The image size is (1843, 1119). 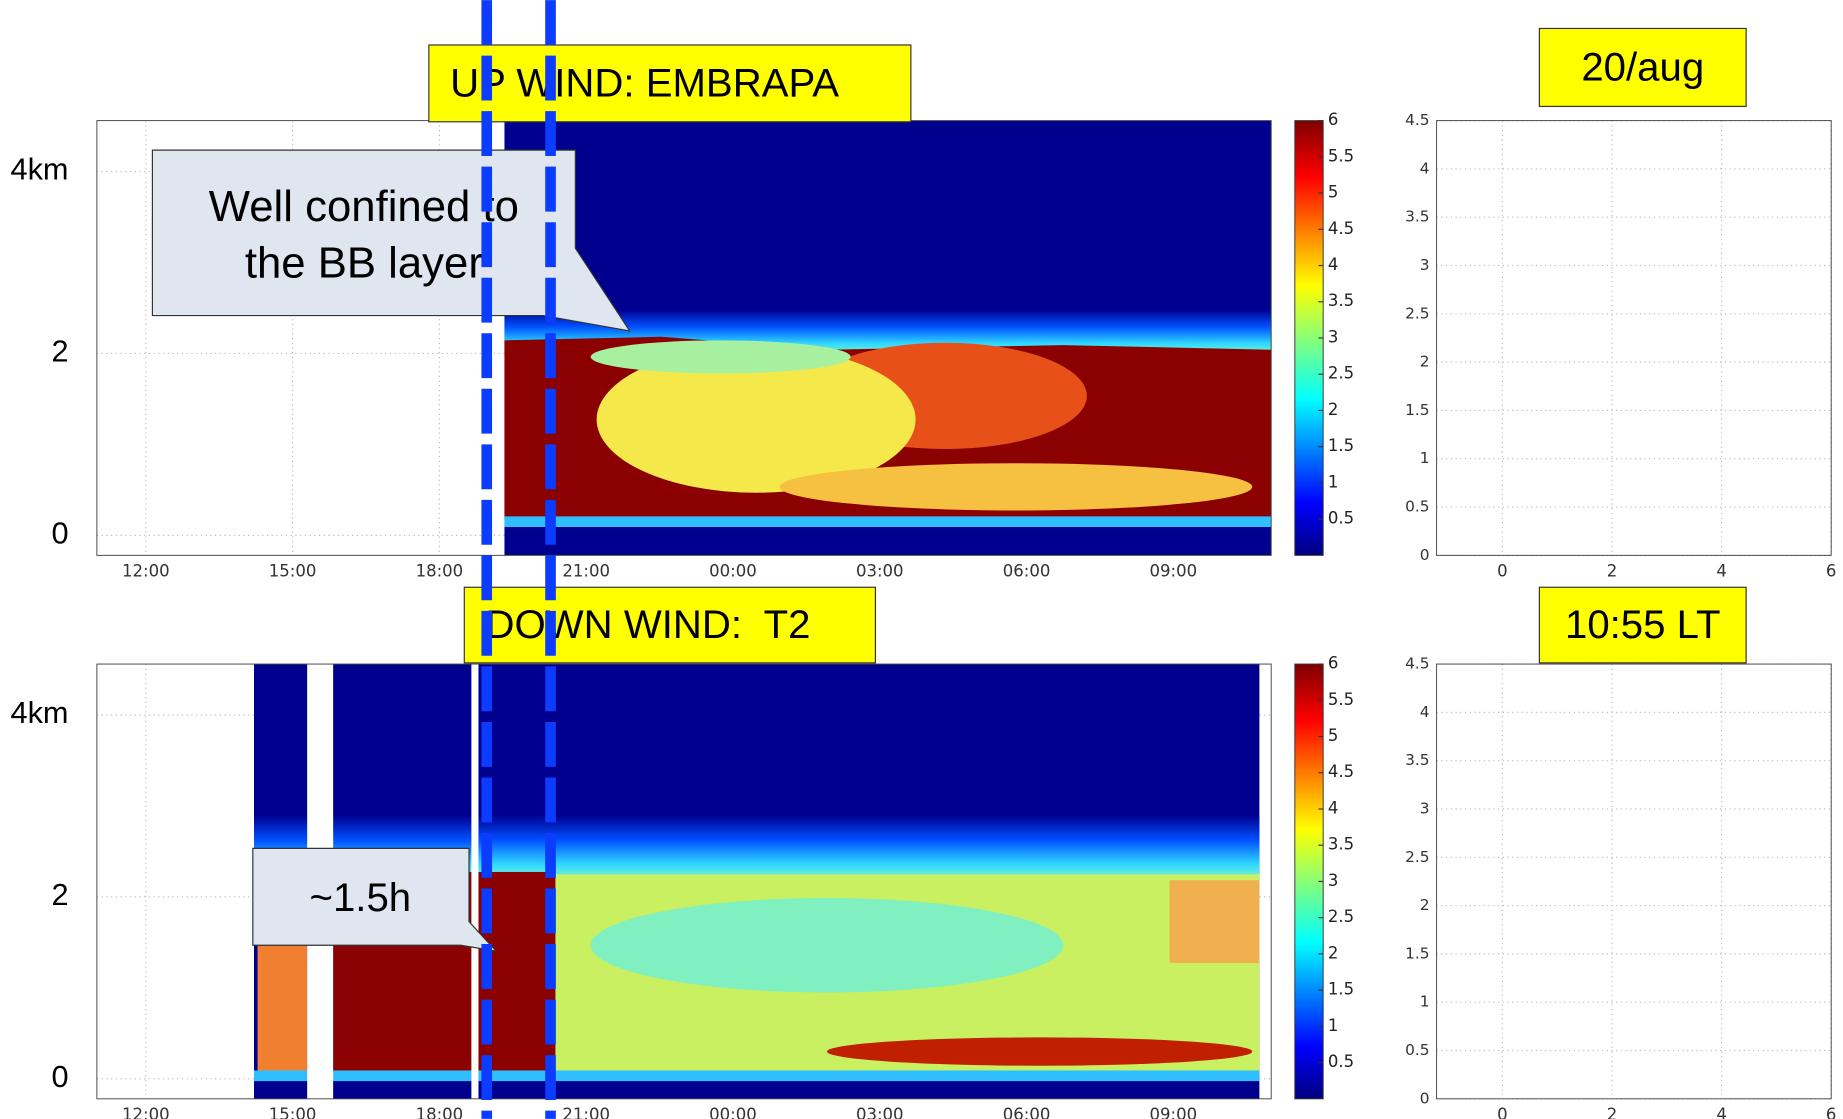 What do you see at coordinates (648, 624) in the screenshot?
I see `panel-title: DOWN WIND: T2` at bounding box center [648, 624].